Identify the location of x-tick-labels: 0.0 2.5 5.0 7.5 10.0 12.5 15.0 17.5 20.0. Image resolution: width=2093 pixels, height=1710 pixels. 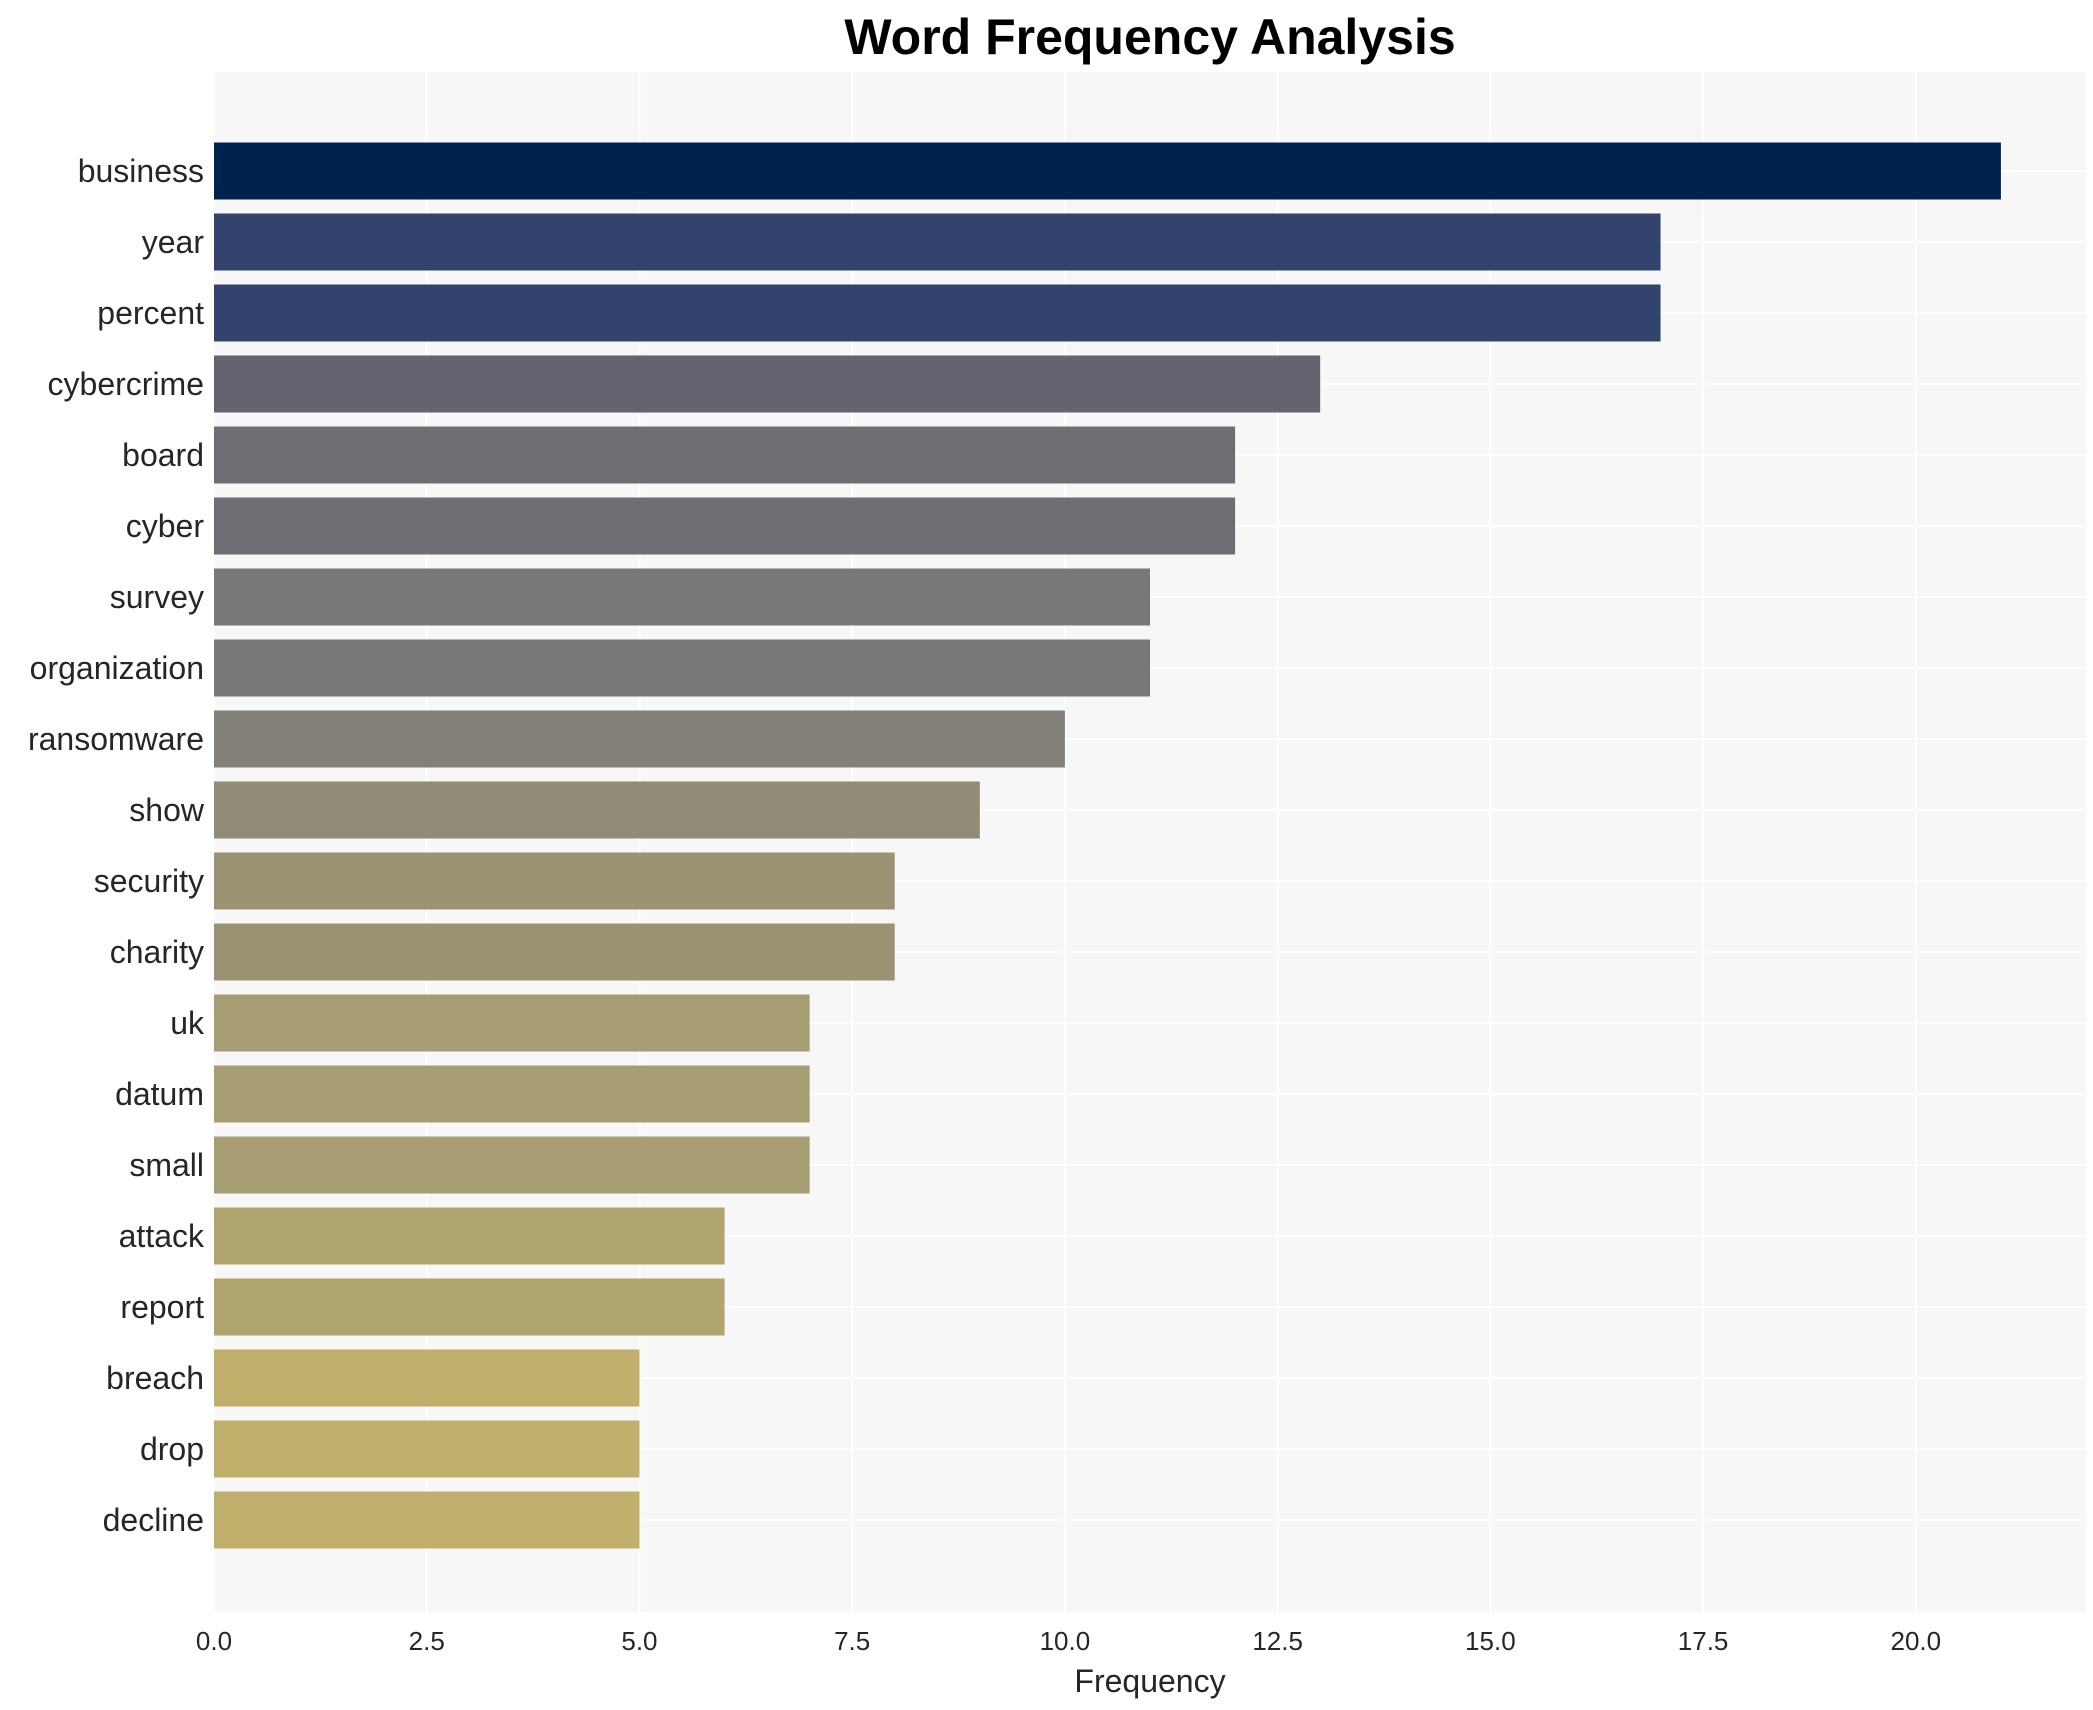
(1068, 1641).